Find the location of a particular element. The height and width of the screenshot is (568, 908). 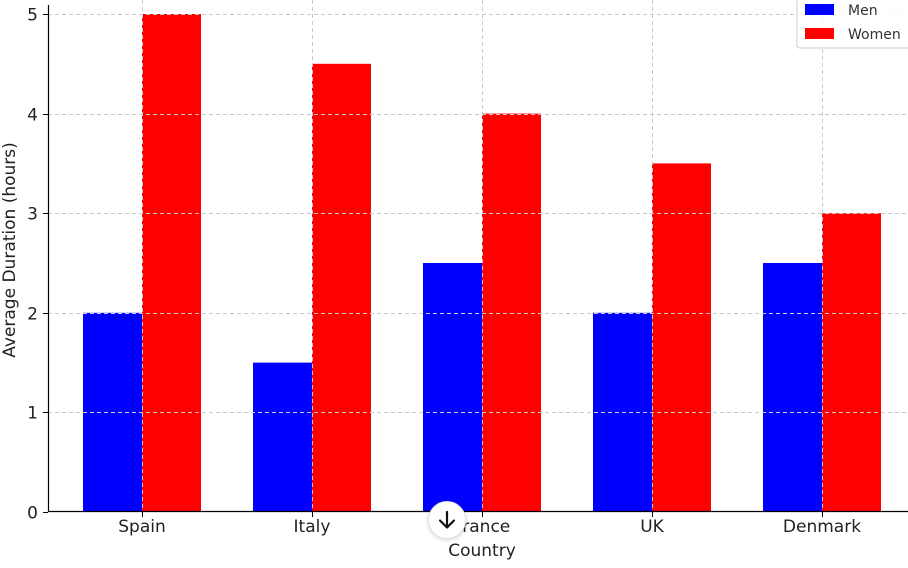

x-axis-title: Country is located at coordinates (482, 551).